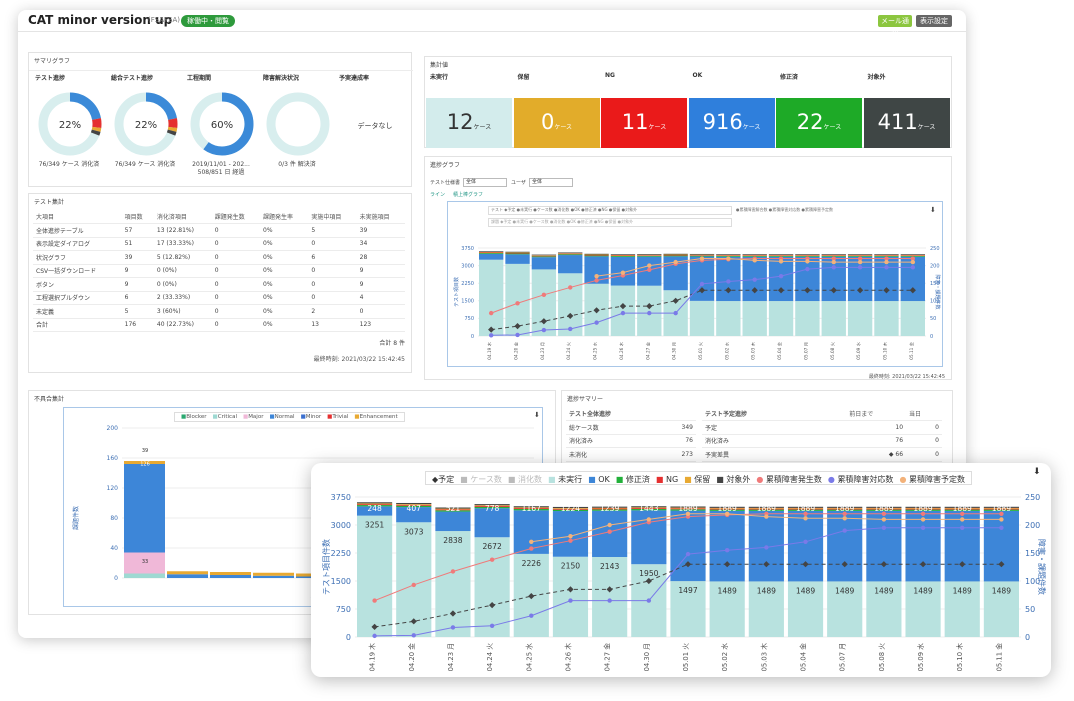 Image resolution: width=1074 pixels, height=701 pixels. Describe the element at coordinates (567, 657) in the screenshot. I see `x-tick-label: 04.26 木` at that location.